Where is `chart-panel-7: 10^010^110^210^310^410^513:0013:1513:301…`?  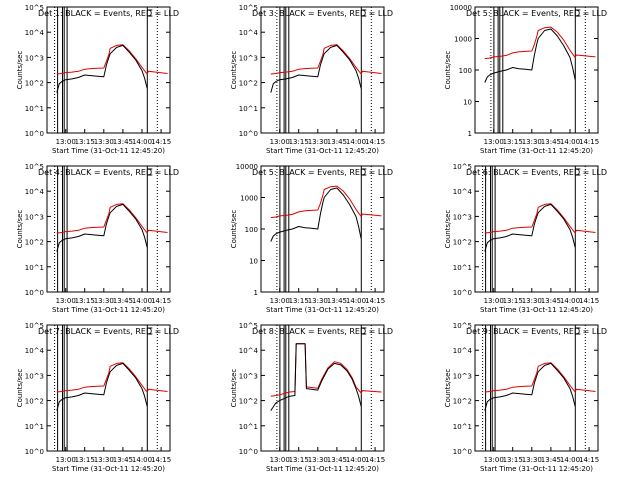
chart-panel-7: 10^010^110^210^310^410^513:0013:1513:301… is located at coordinates (97, 397).